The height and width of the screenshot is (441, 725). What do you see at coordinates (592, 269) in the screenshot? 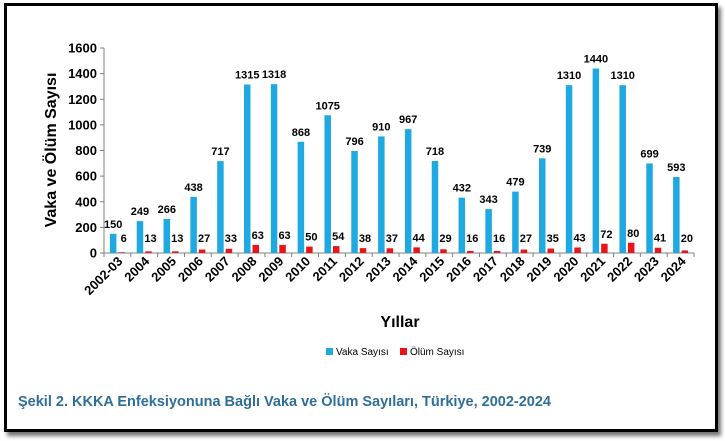
I see `x-tick-label: 2021` at bounding box center [592, 269].